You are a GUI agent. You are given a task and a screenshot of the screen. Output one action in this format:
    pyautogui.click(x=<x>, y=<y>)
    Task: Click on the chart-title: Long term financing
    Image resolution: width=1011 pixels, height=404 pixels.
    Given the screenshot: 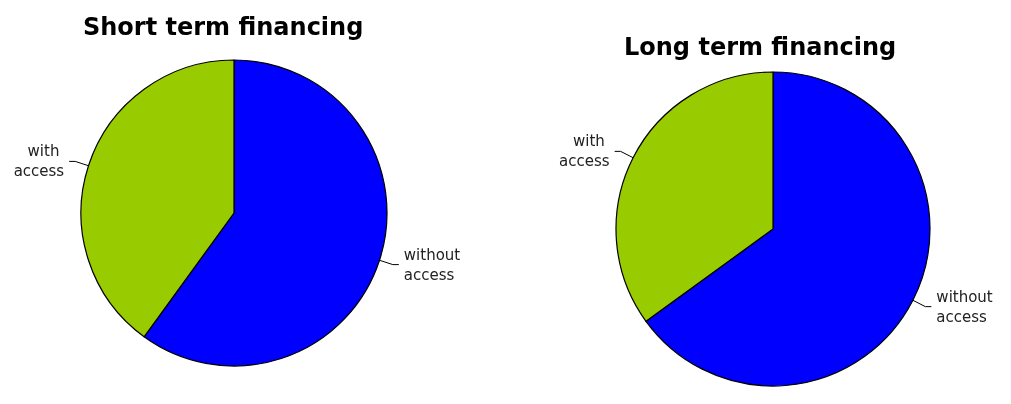 What is the action you would take?
    pyautogui.click(x=760, y=47)
    